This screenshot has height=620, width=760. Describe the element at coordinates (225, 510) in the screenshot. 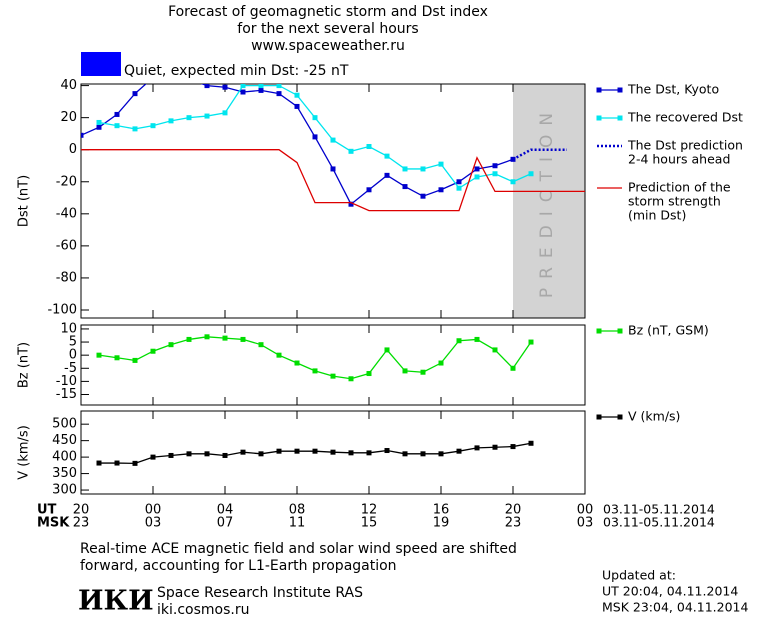

I see `x-tick-label: 04` at that location.